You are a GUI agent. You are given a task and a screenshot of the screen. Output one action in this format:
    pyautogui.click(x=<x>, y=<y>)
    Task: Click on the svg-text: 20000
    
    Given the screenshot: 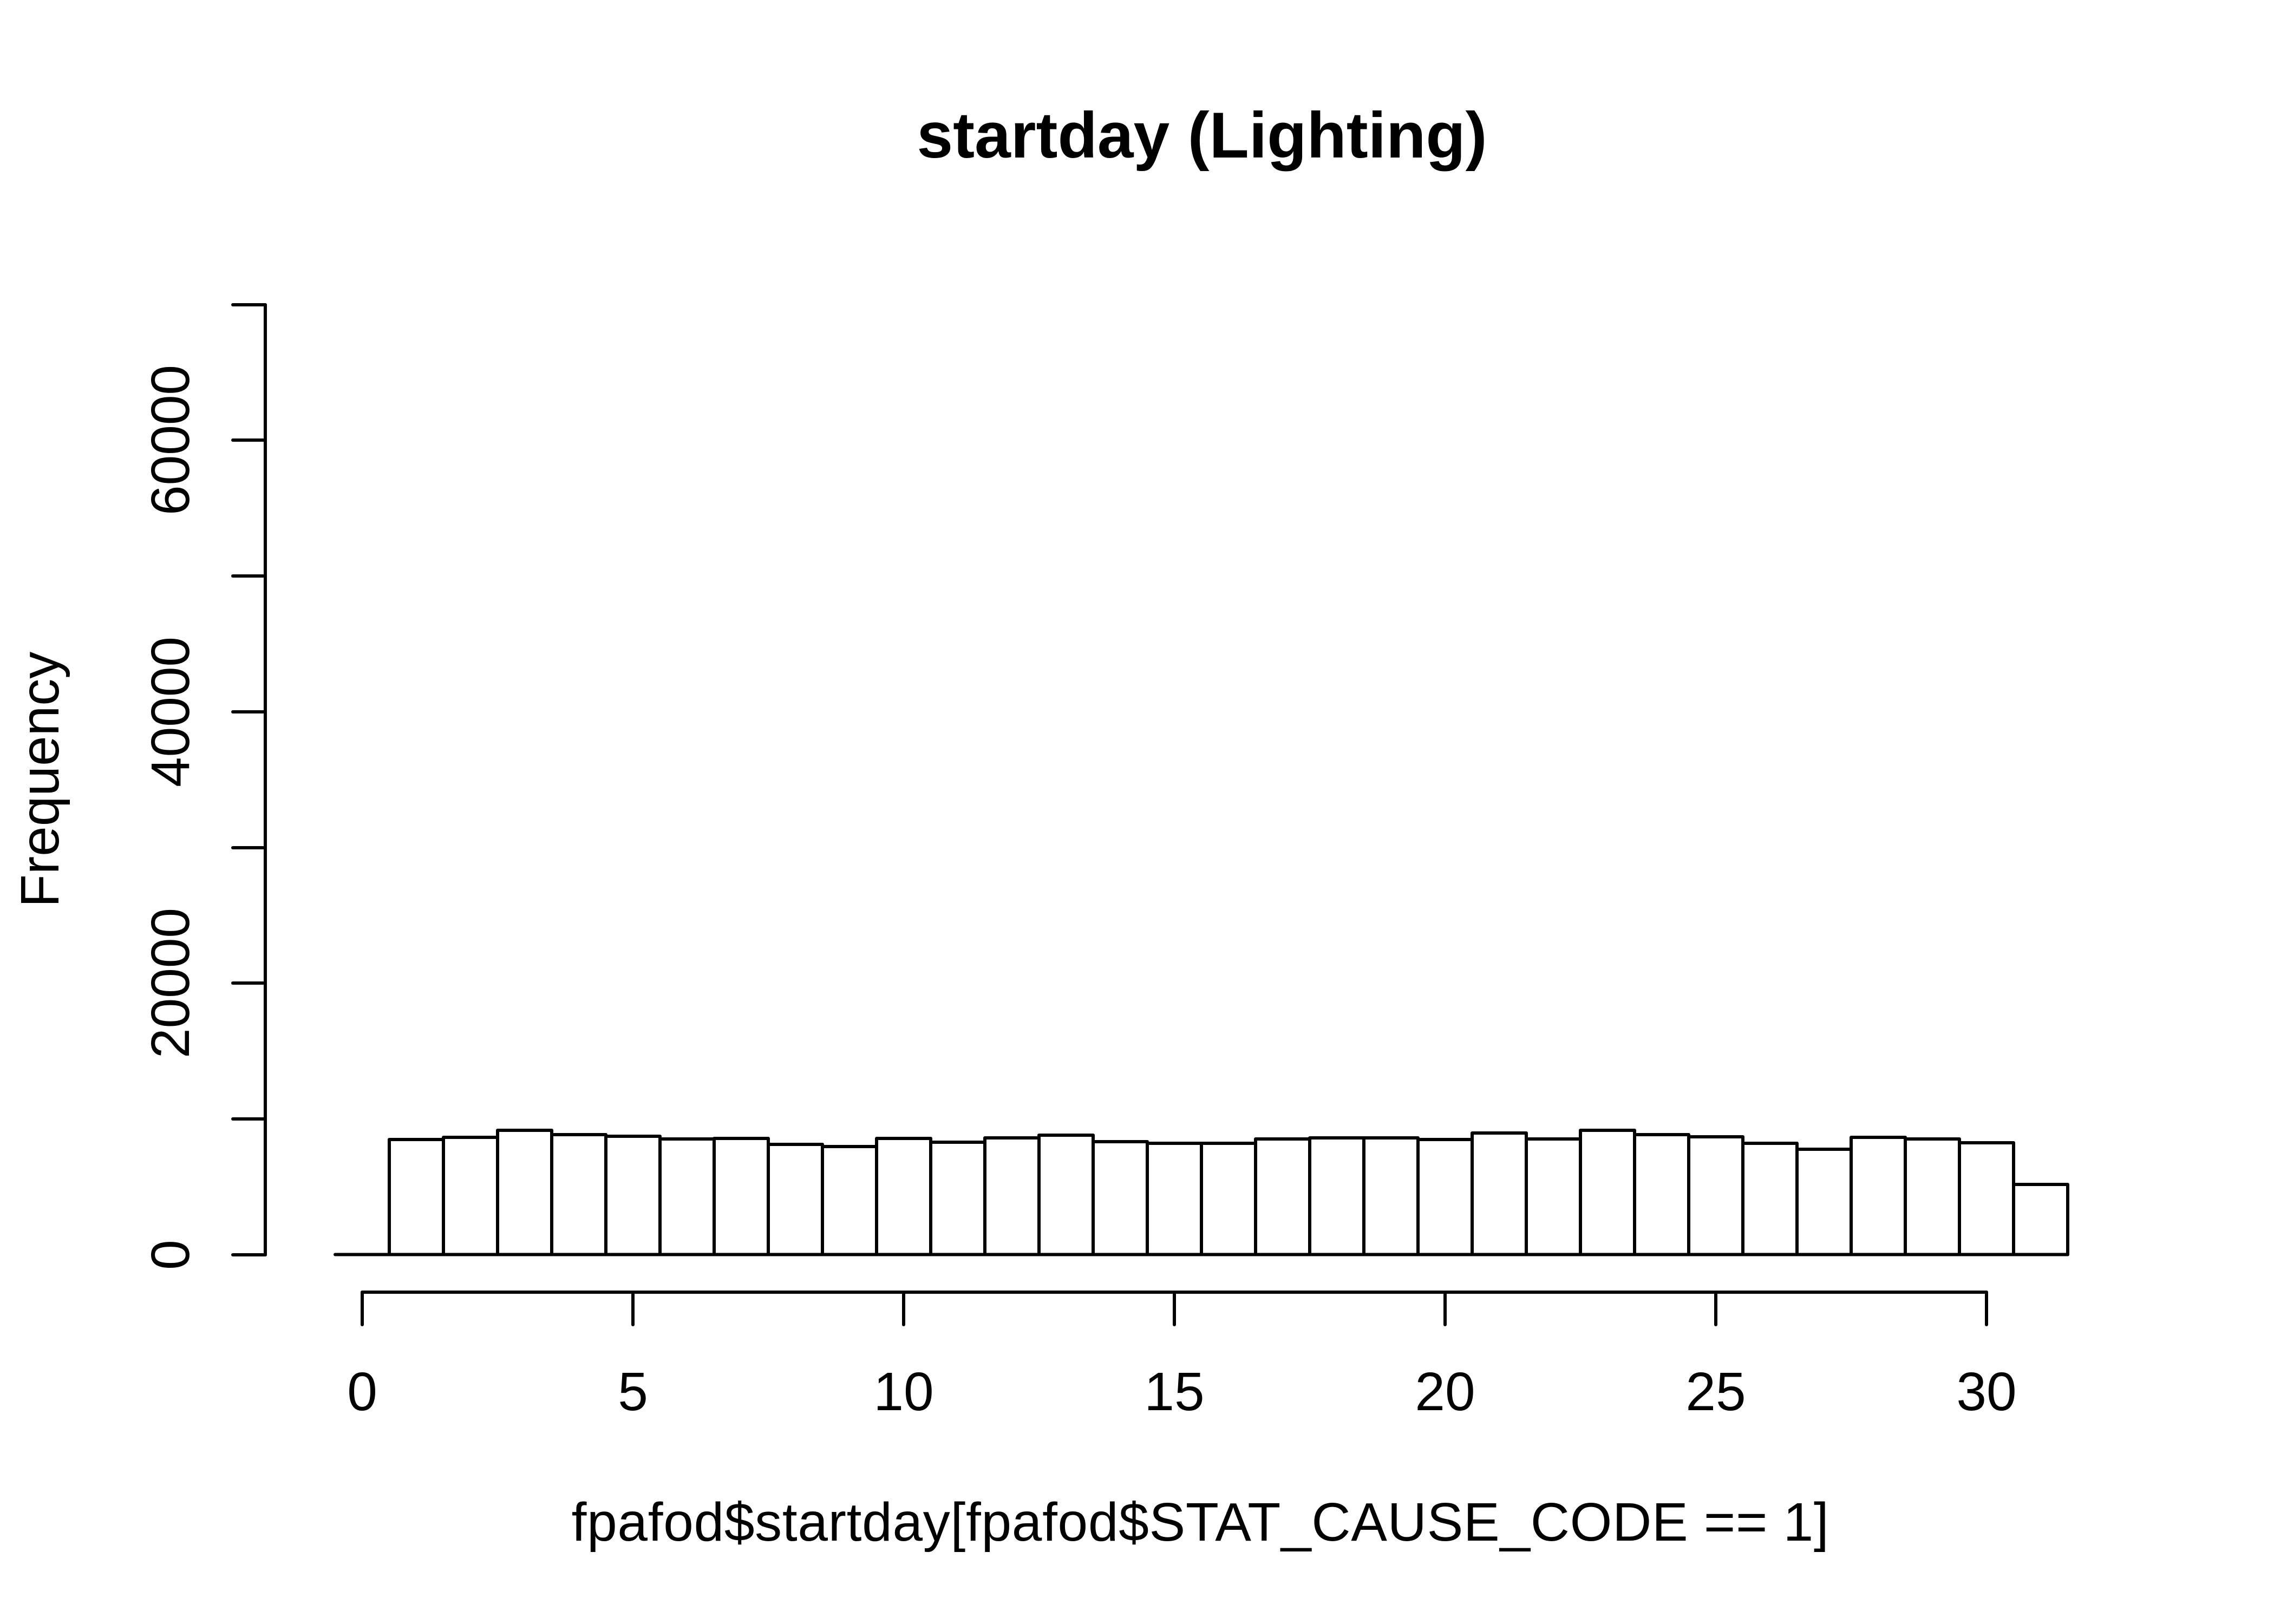 What is the action you would take?
    pyautogui.click(x=171, y=983)
    